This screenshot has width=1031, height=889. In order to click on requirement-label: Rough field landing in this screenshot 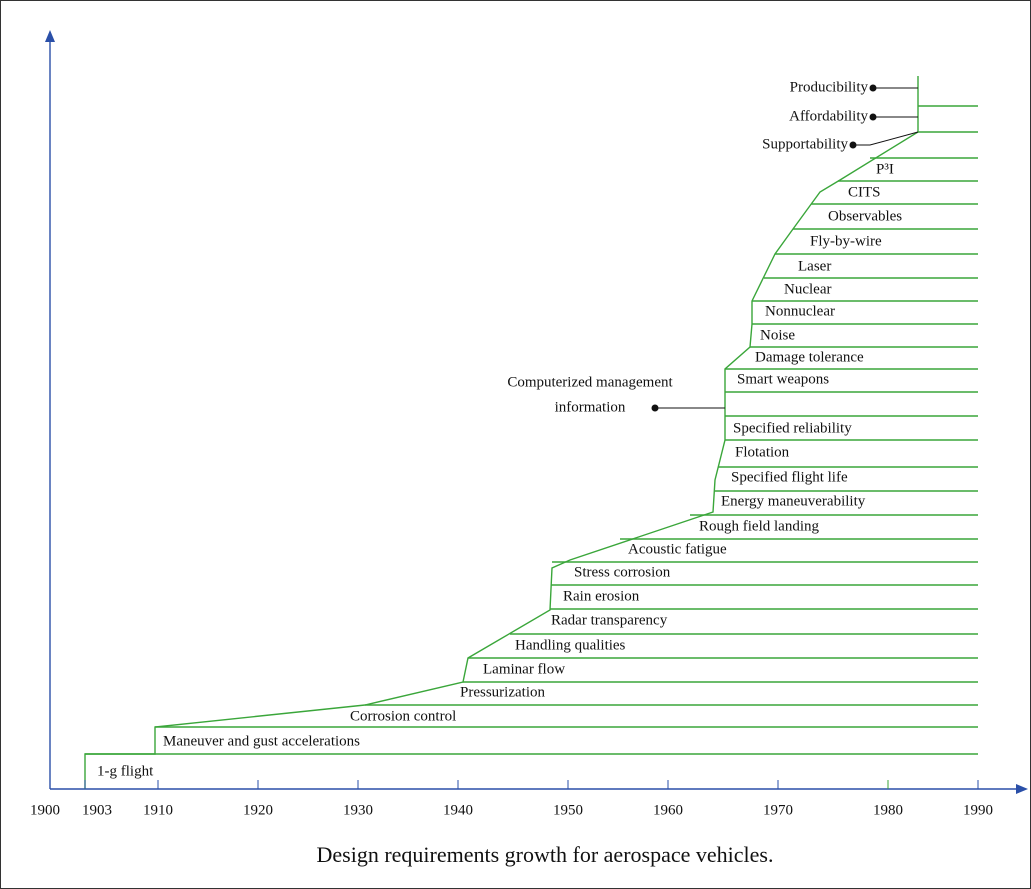, I will do `click(759, 526)`.